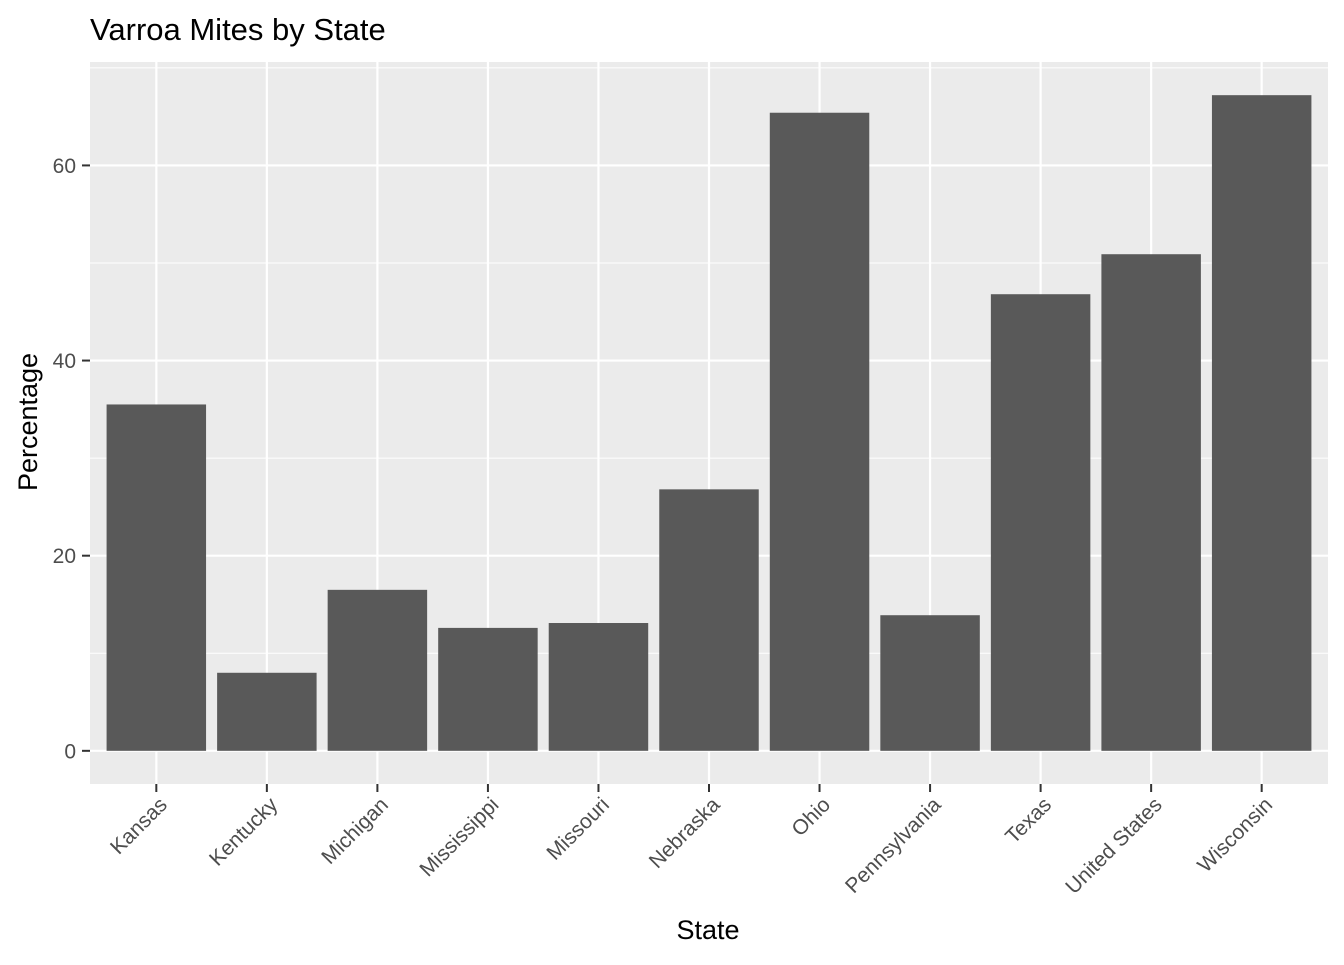  What do you see at coordinates (139, 826) in the screenshot?
I see `x-tick-label: Kansas` at bounding box center [139, 826].